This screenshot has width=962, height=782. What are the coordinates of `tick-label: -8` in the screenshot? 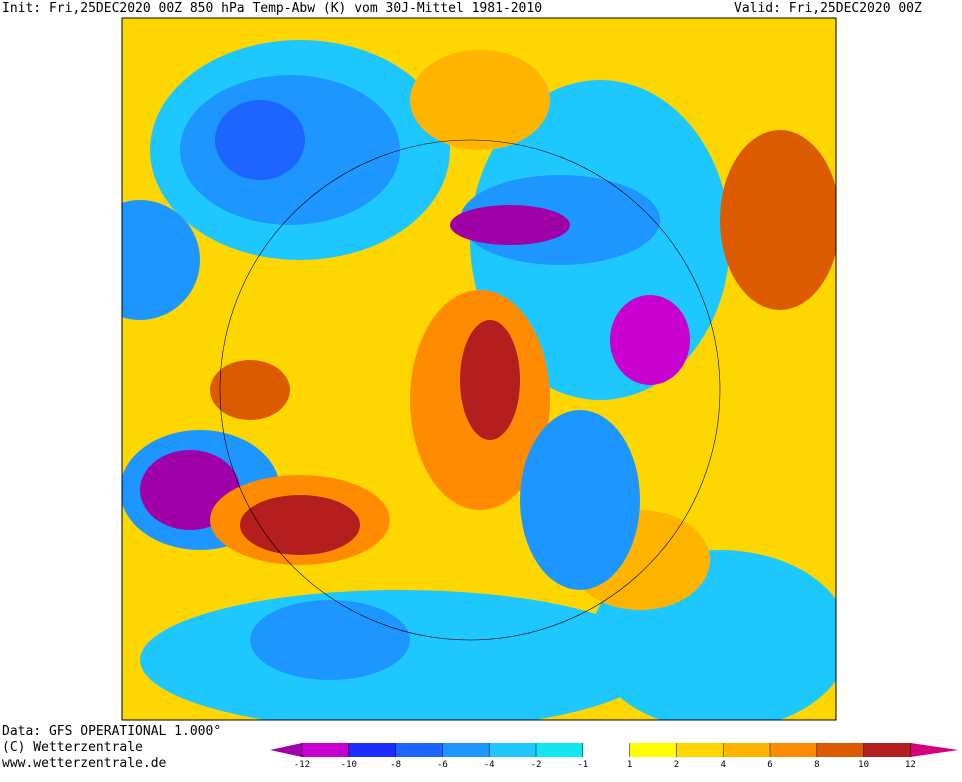 It's located at (395, 765).